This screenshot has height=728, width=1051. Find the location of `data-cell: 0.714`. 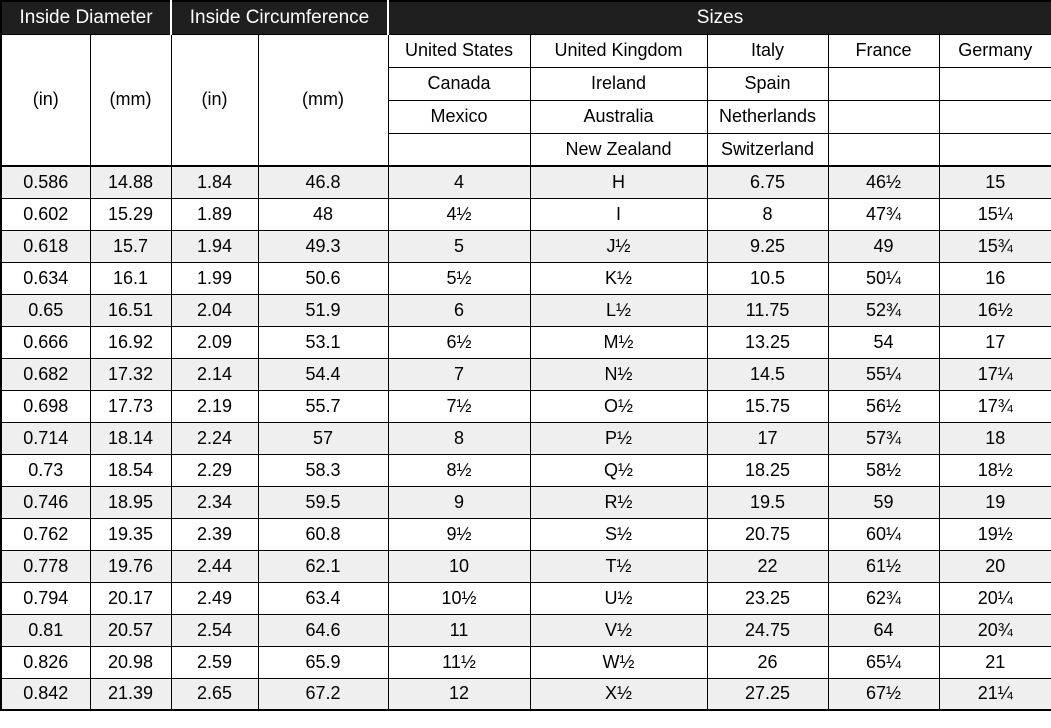

data-cell: 0.714 is located at coordinates (45, 438).